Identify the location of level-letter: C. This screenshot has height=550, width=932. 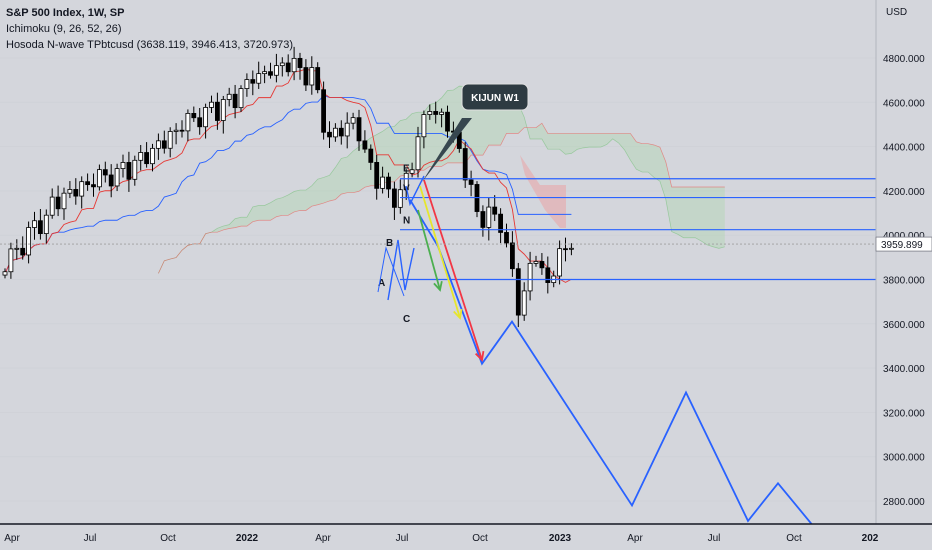
(406, 319).